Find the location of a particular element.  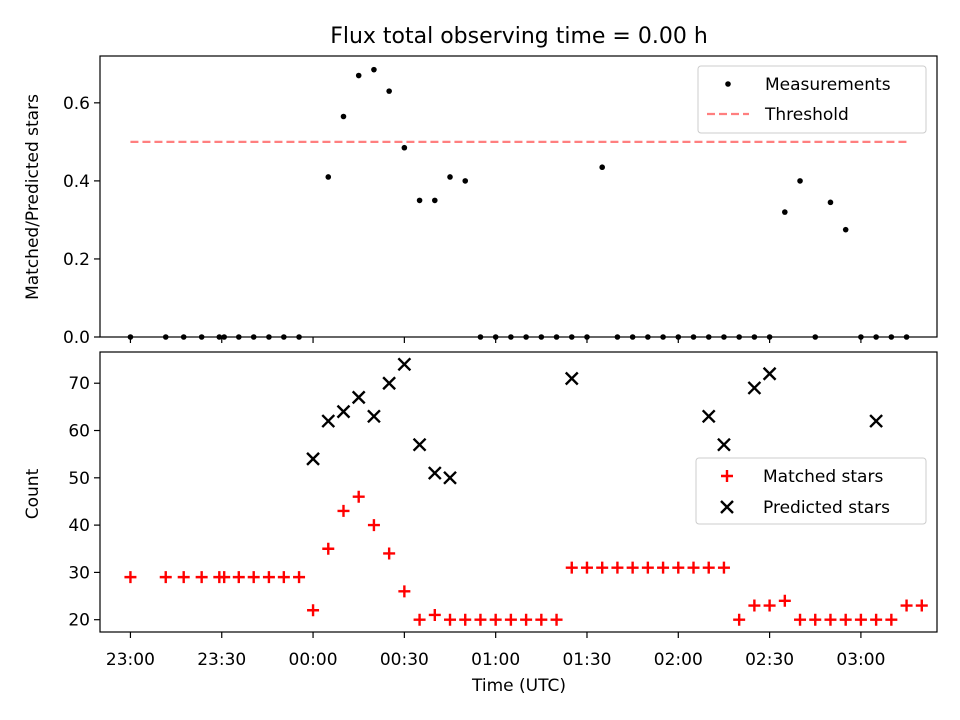

bottom-ytick-label: 60 is located at coordinates (79, 432).